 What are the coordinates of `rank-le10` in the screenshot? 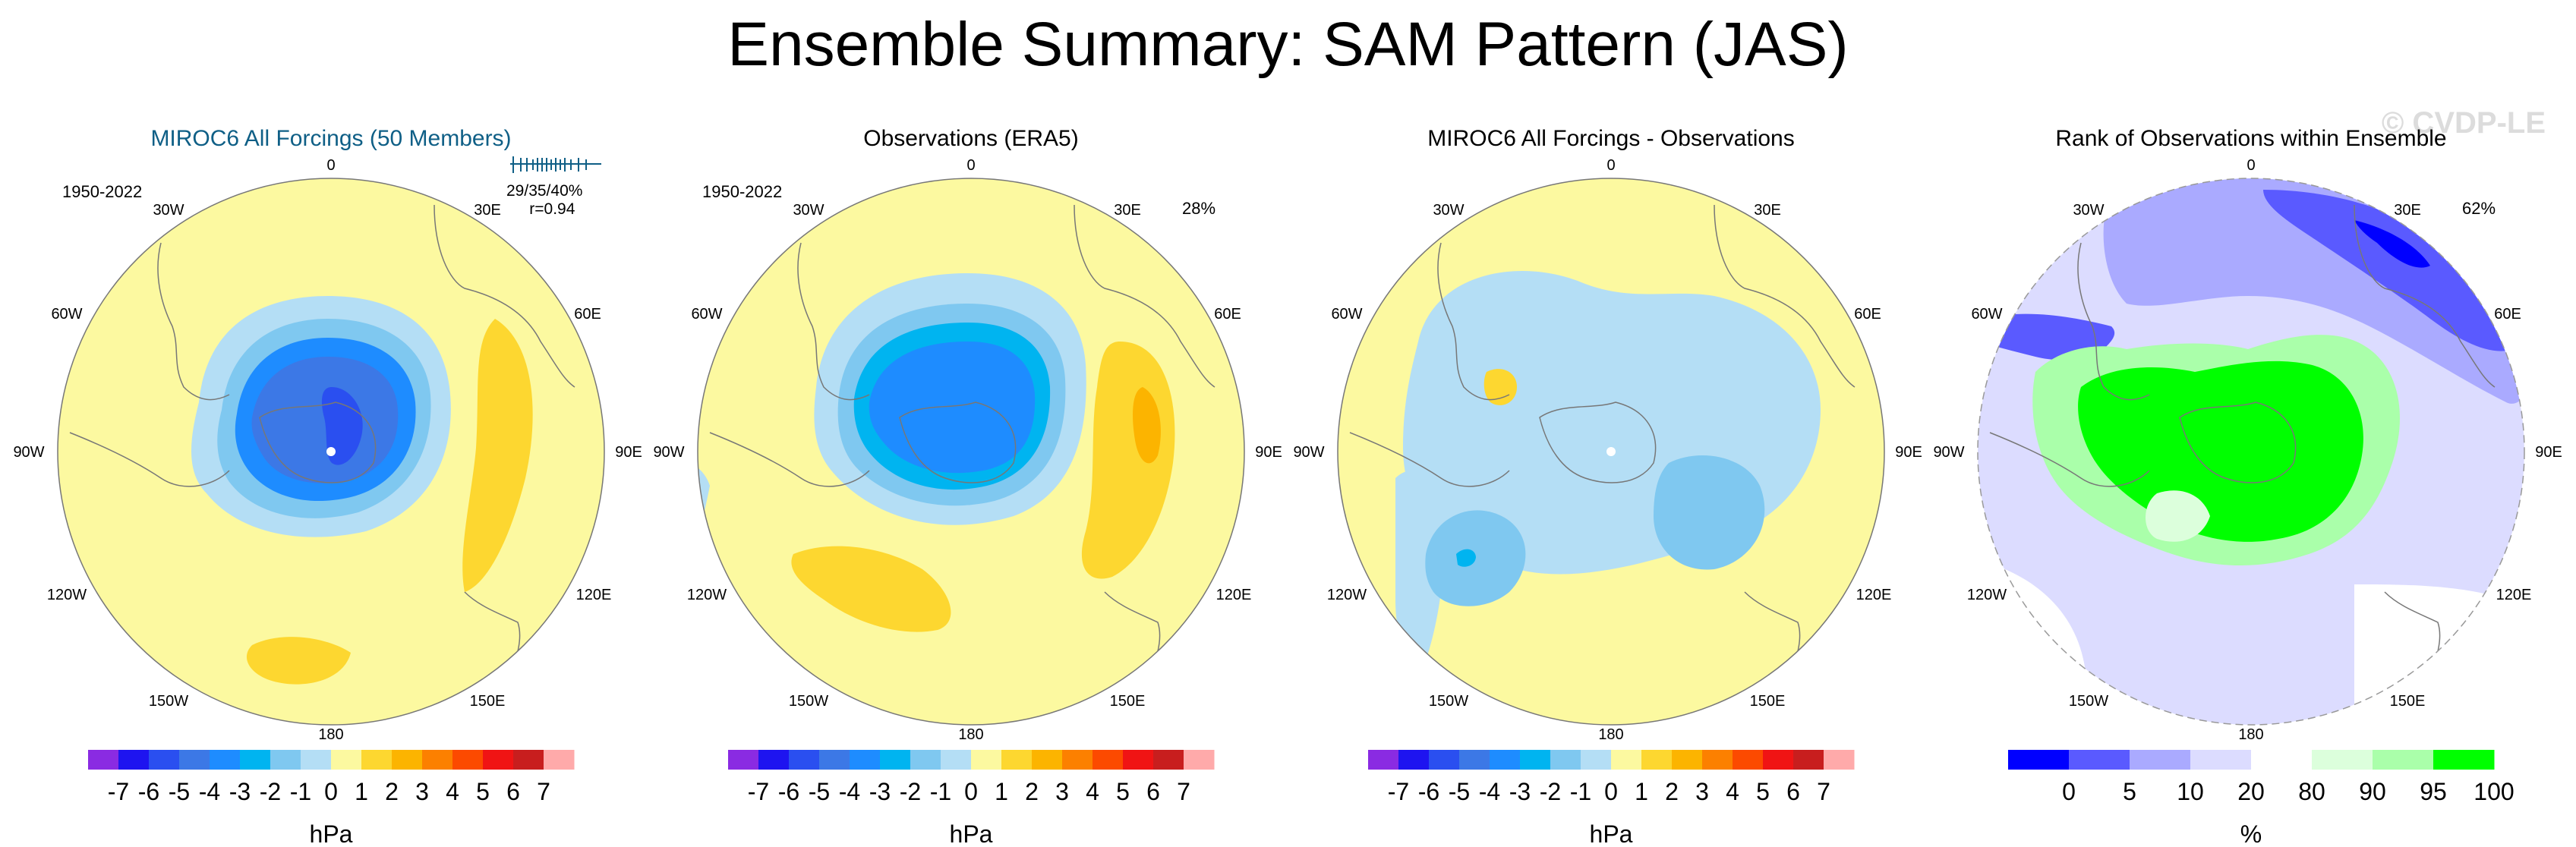 It's located at (2388, 270).